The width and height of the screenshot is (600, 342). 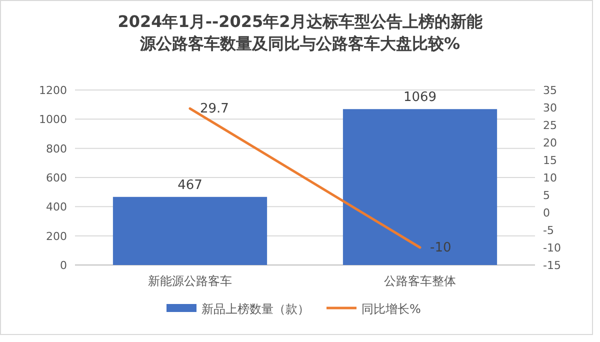 What do you see at coordinates (190, 281) in the screenshot?
I see `x-tick-label: 新能源公路客车` at bounding box center [190, 281].